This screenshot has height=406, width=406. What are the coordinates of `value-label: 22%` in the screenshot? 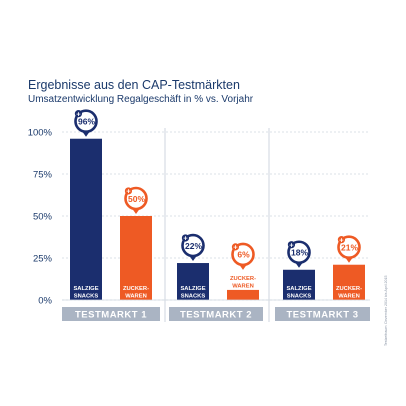 It's located at (193, 246).